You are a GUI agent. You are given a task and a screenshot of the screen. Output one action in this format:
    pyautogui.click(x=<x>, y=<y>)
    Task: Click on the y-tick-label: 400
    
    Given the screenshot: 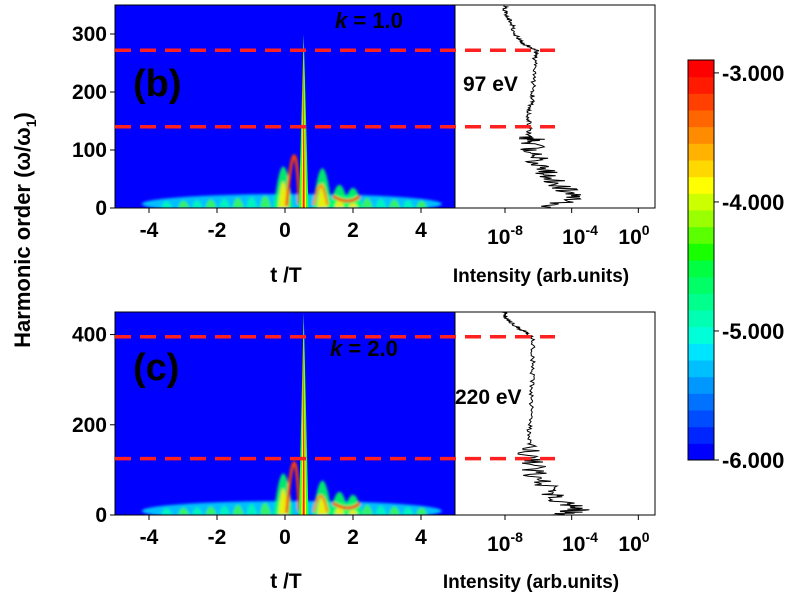 What is the action you would take?
    pyautogui.click(x=89, y=335)
    